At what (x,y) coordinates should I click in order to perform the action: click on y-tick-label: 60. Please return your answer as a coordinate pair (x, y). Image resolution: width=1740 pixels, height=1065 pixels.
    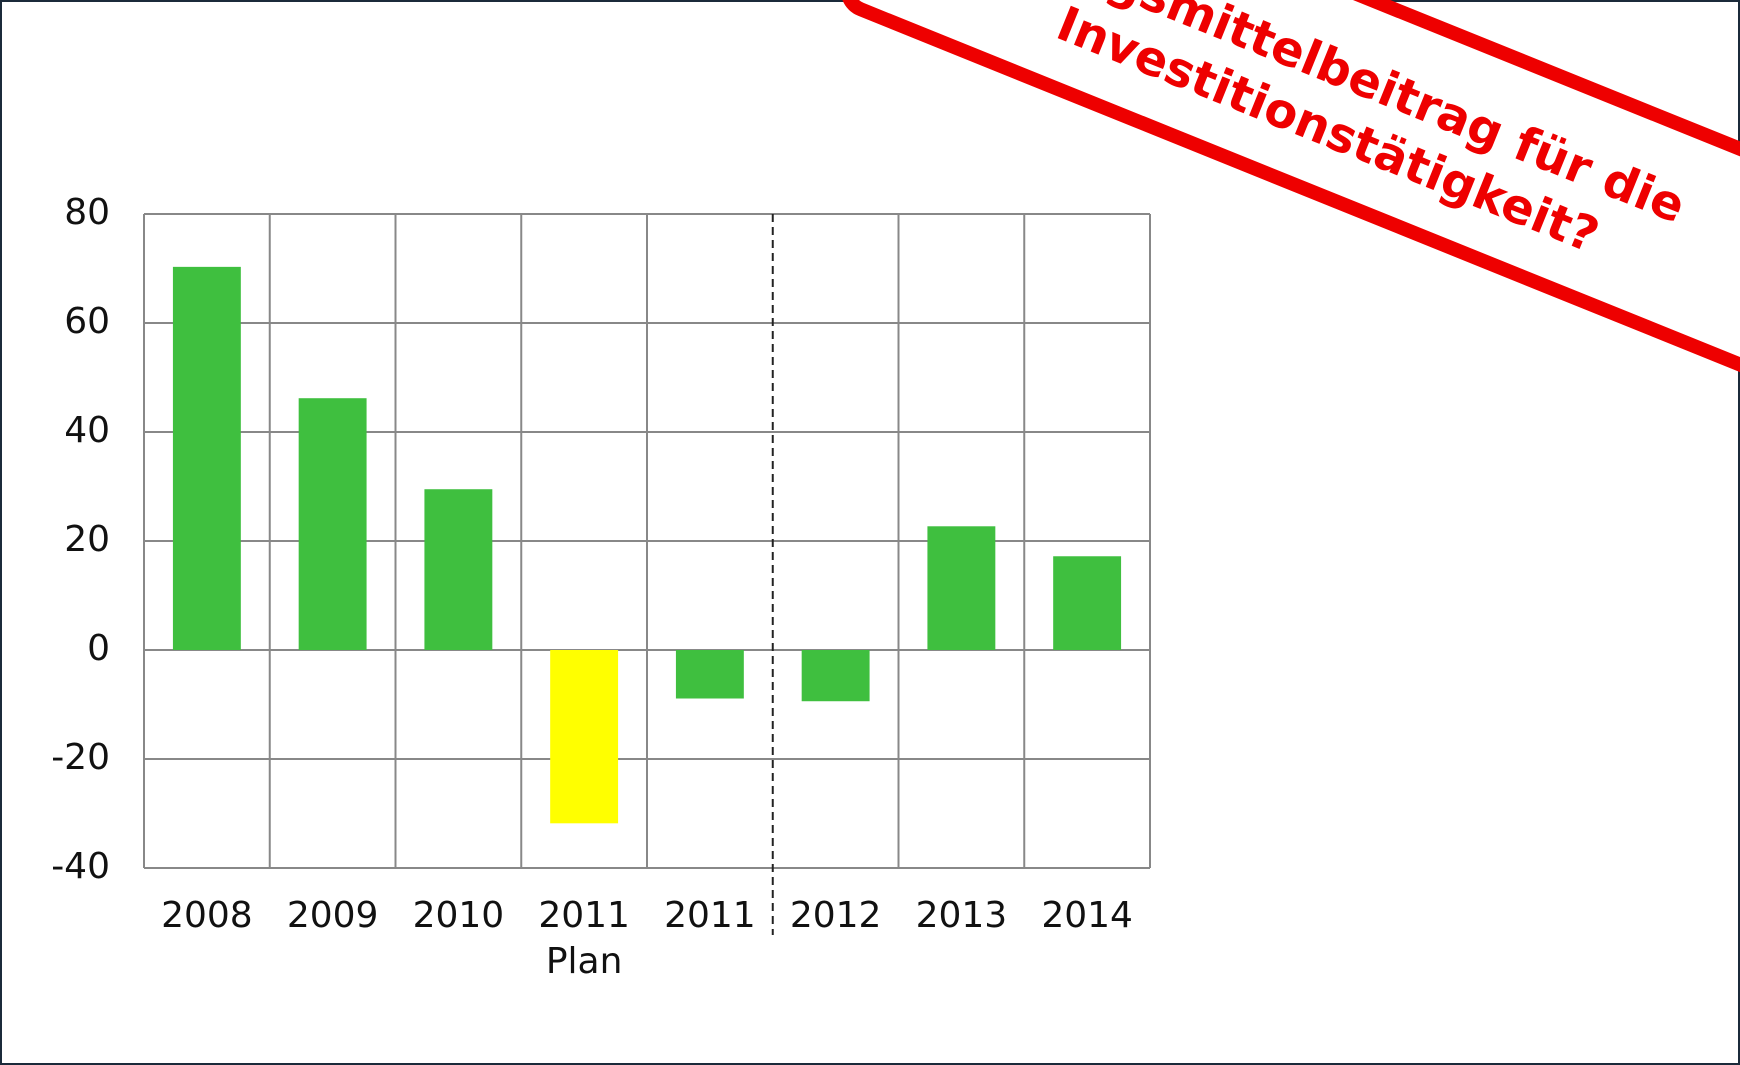
    Looking at the image, I should click on (87, 321).